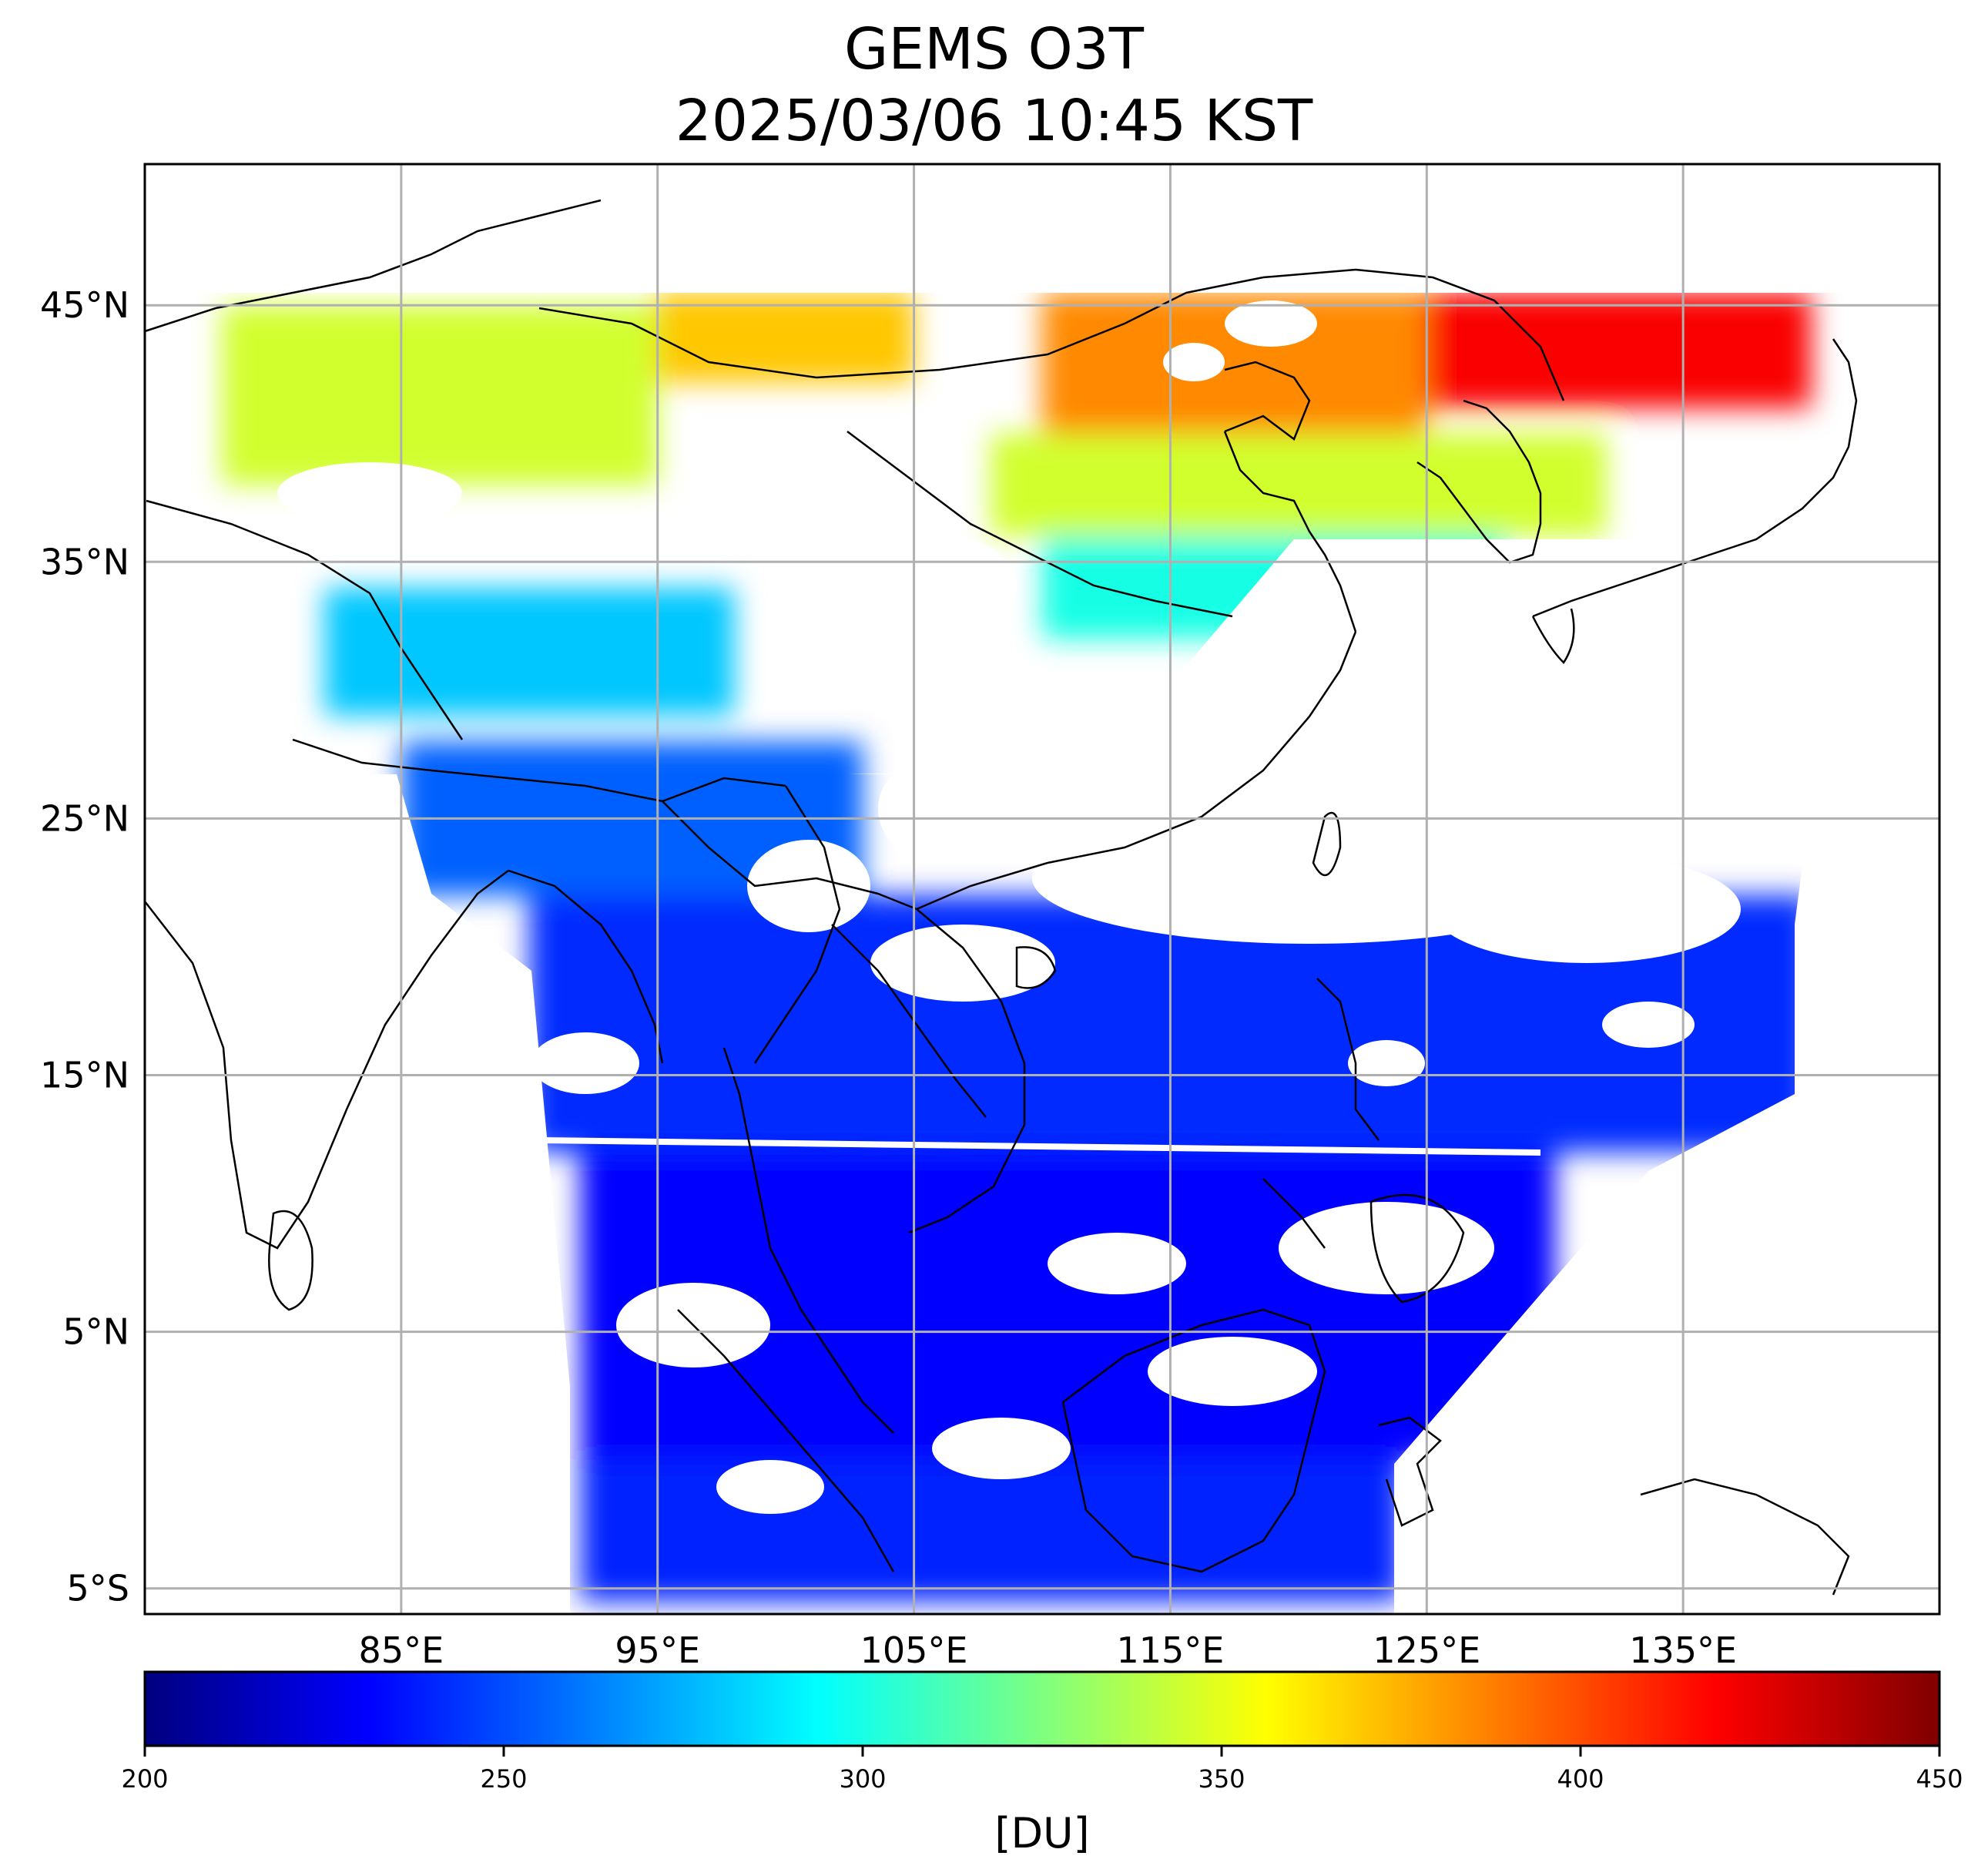 The width and height of the screenshot is (1988, 1876). I want to click on lon-tick-label: 85°E, so click(402, 1650).